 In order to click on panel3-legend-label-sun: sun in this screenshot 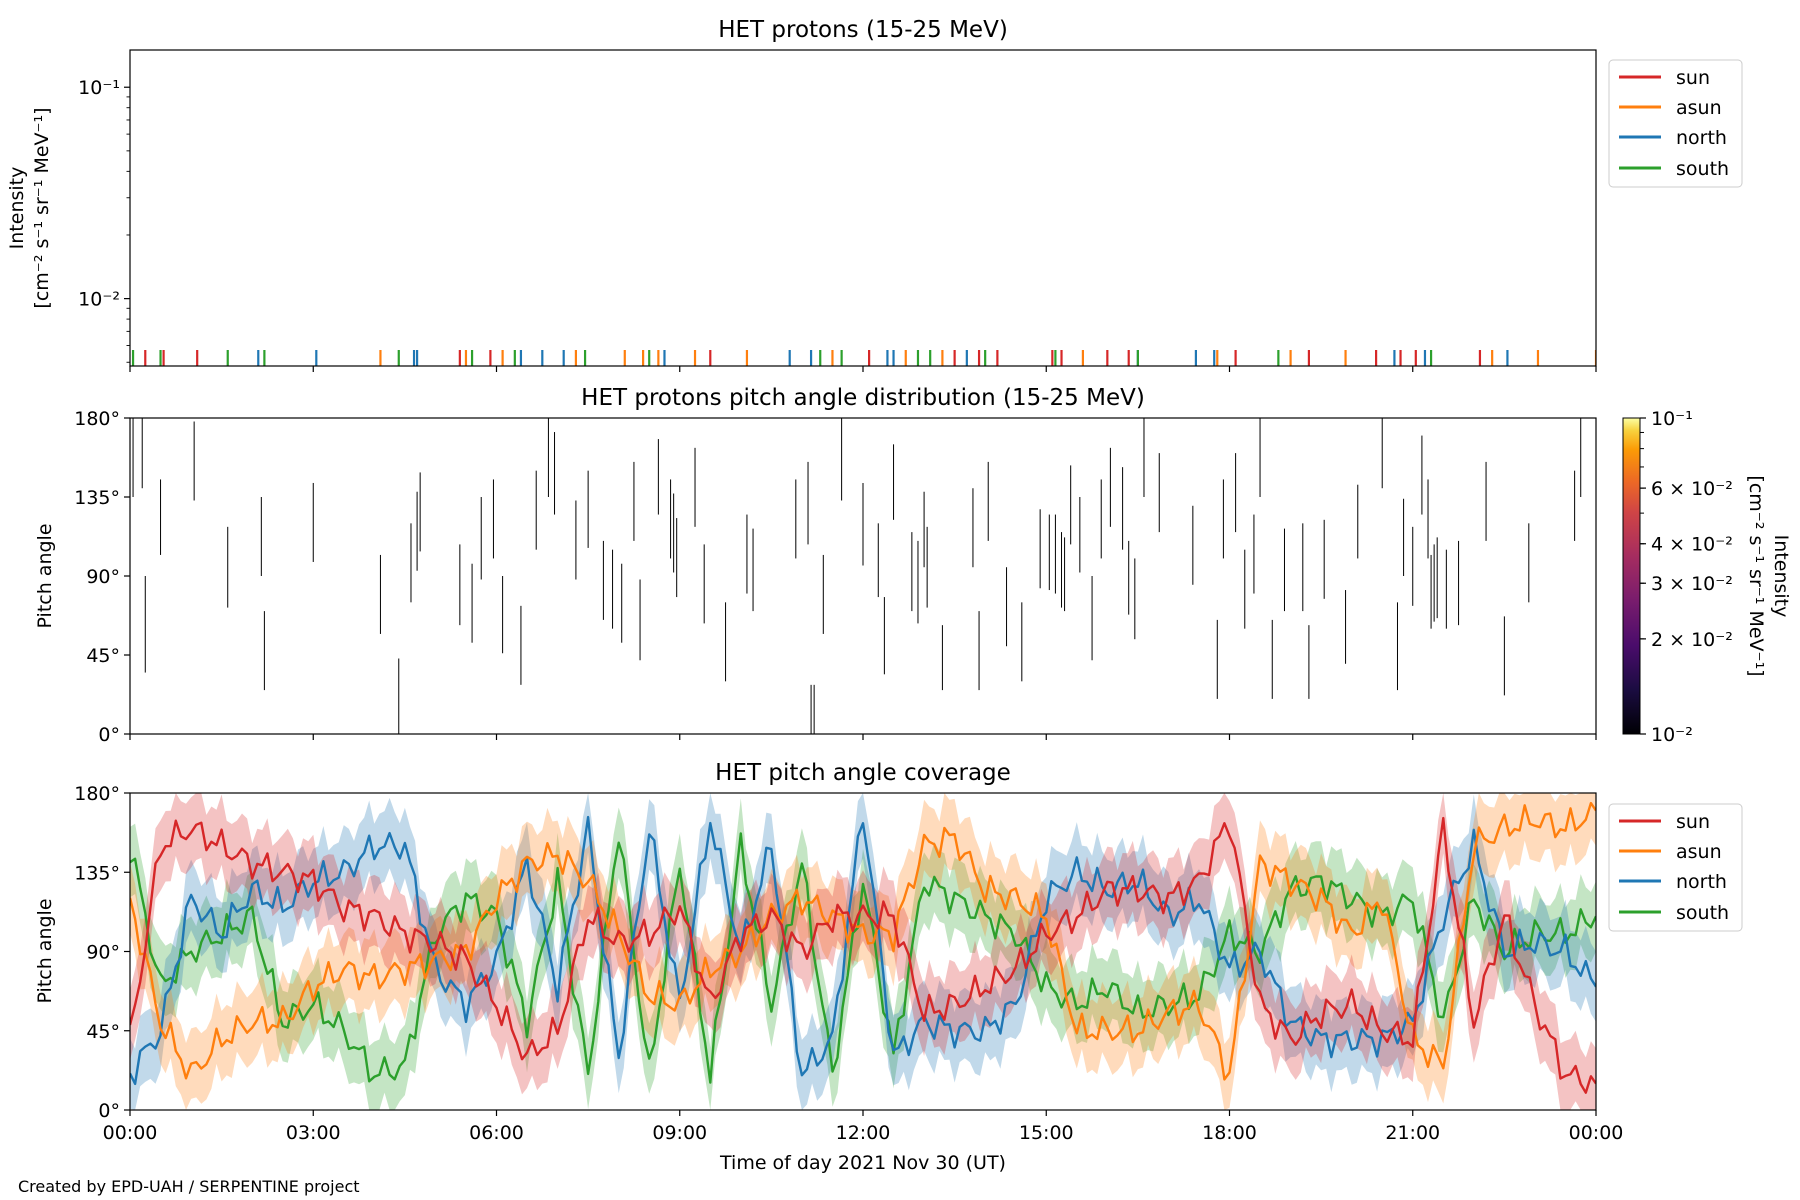, I will do `click(1693, 822)`.